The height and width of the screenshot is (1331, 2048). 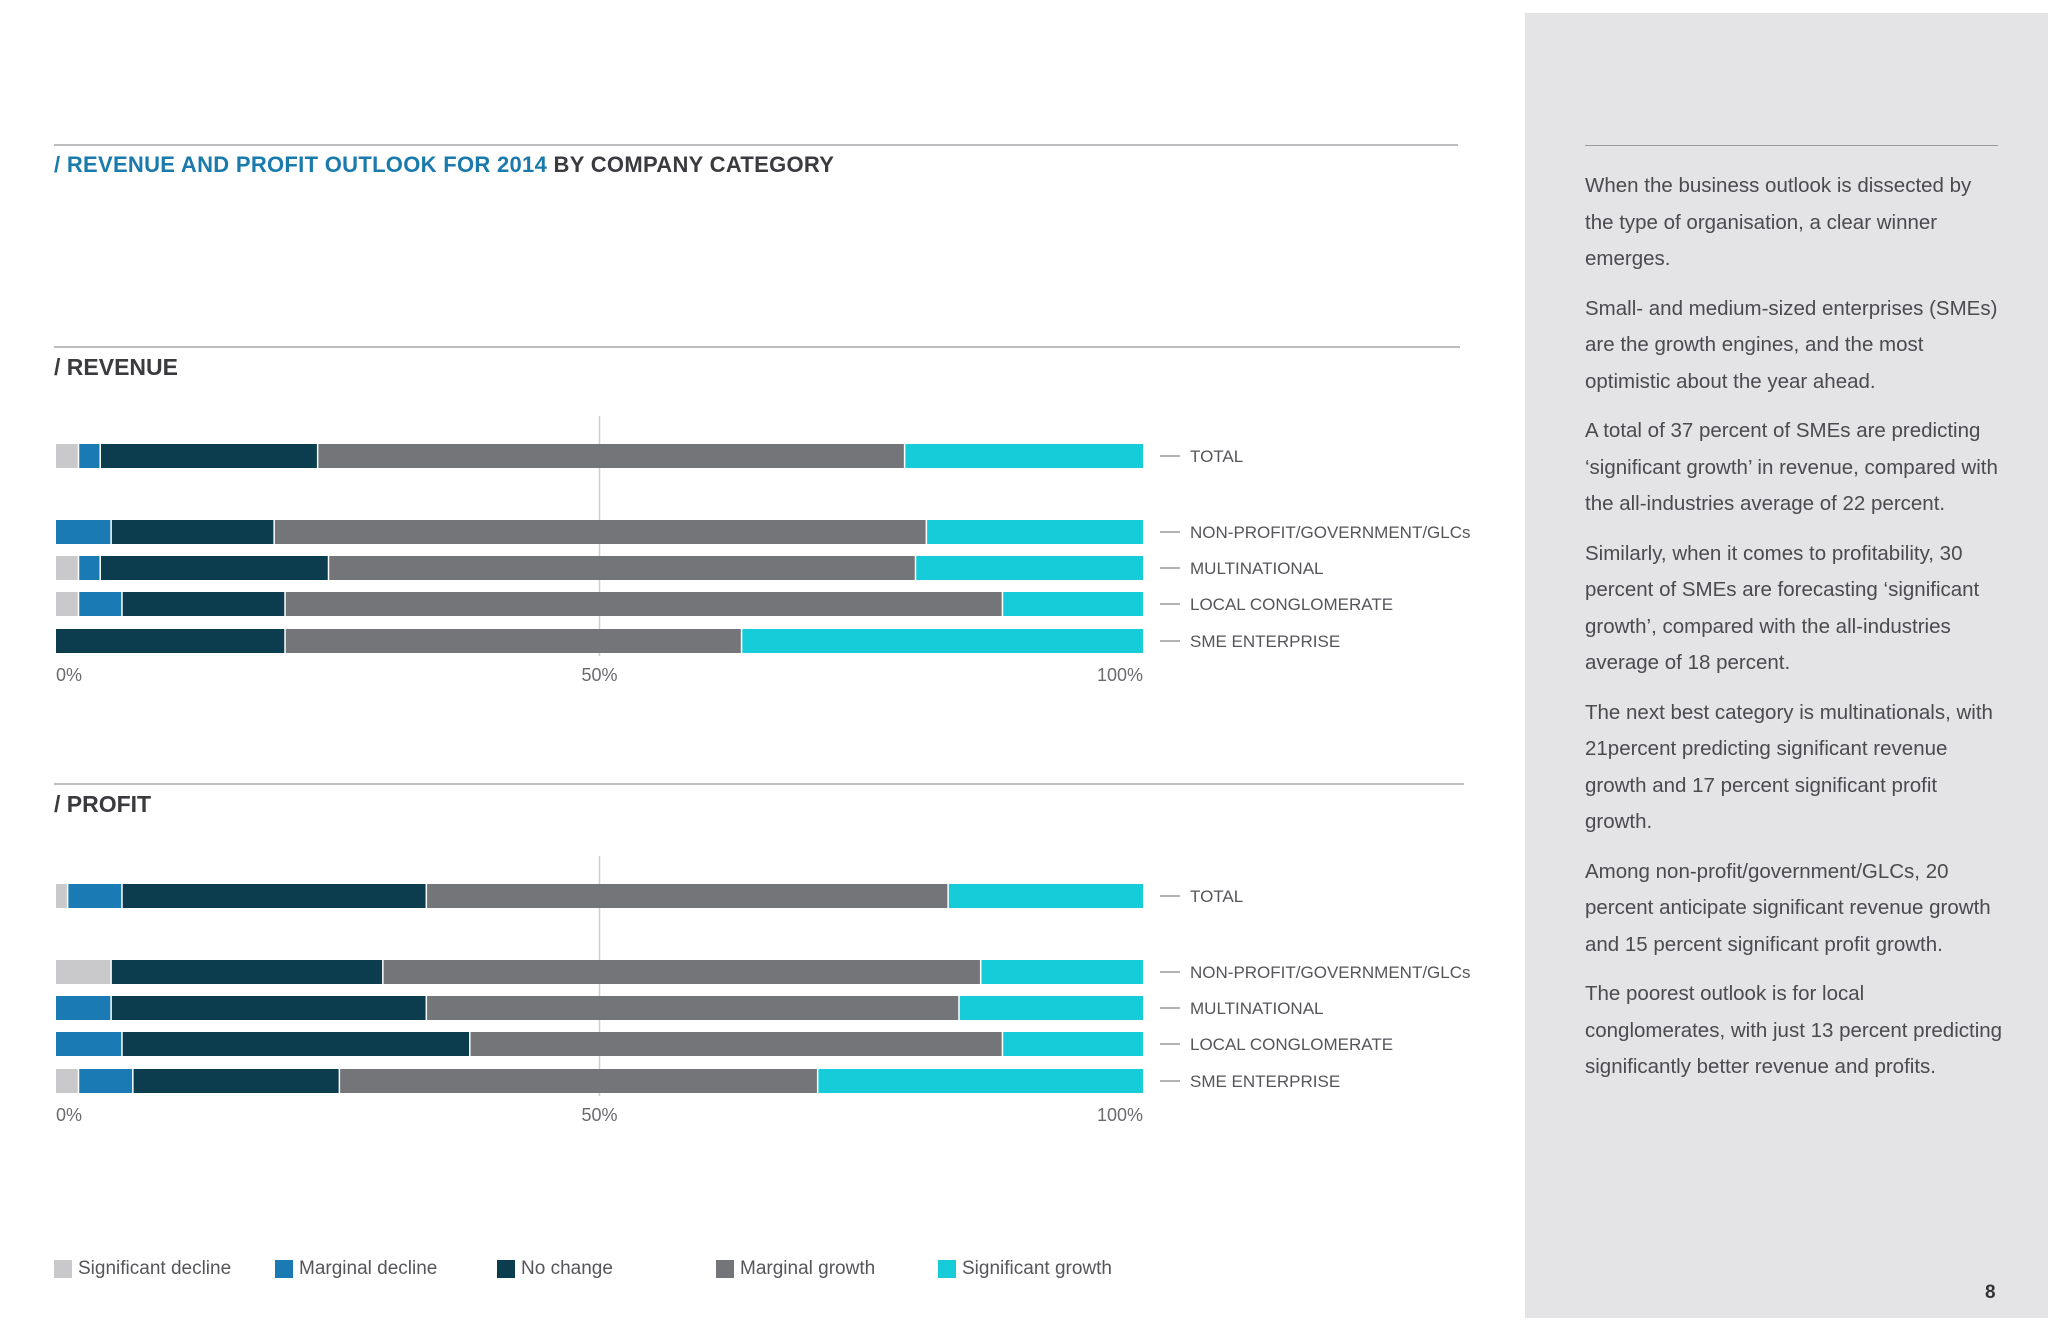 I want to click on revenue-x-tick-label: 50%, so click(x=599, y=675).